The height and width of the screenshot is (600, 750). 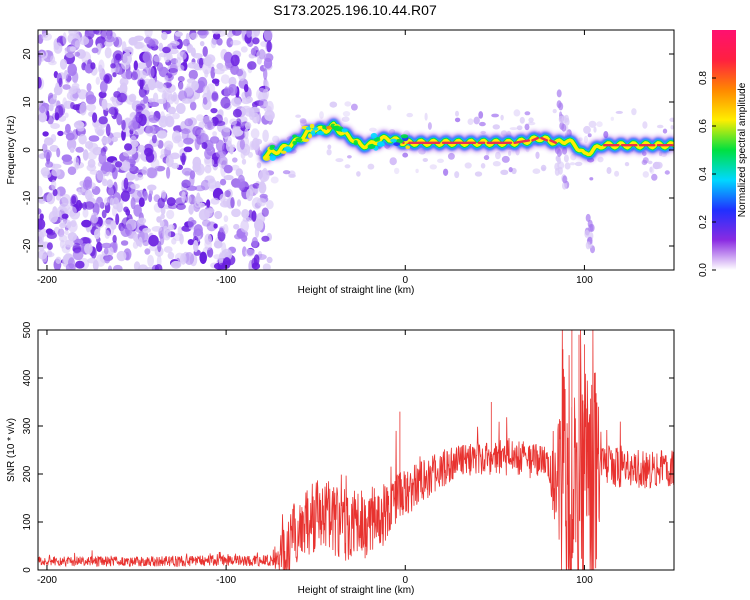 I want to click on ridge-trace, so click(x=466, y=140).